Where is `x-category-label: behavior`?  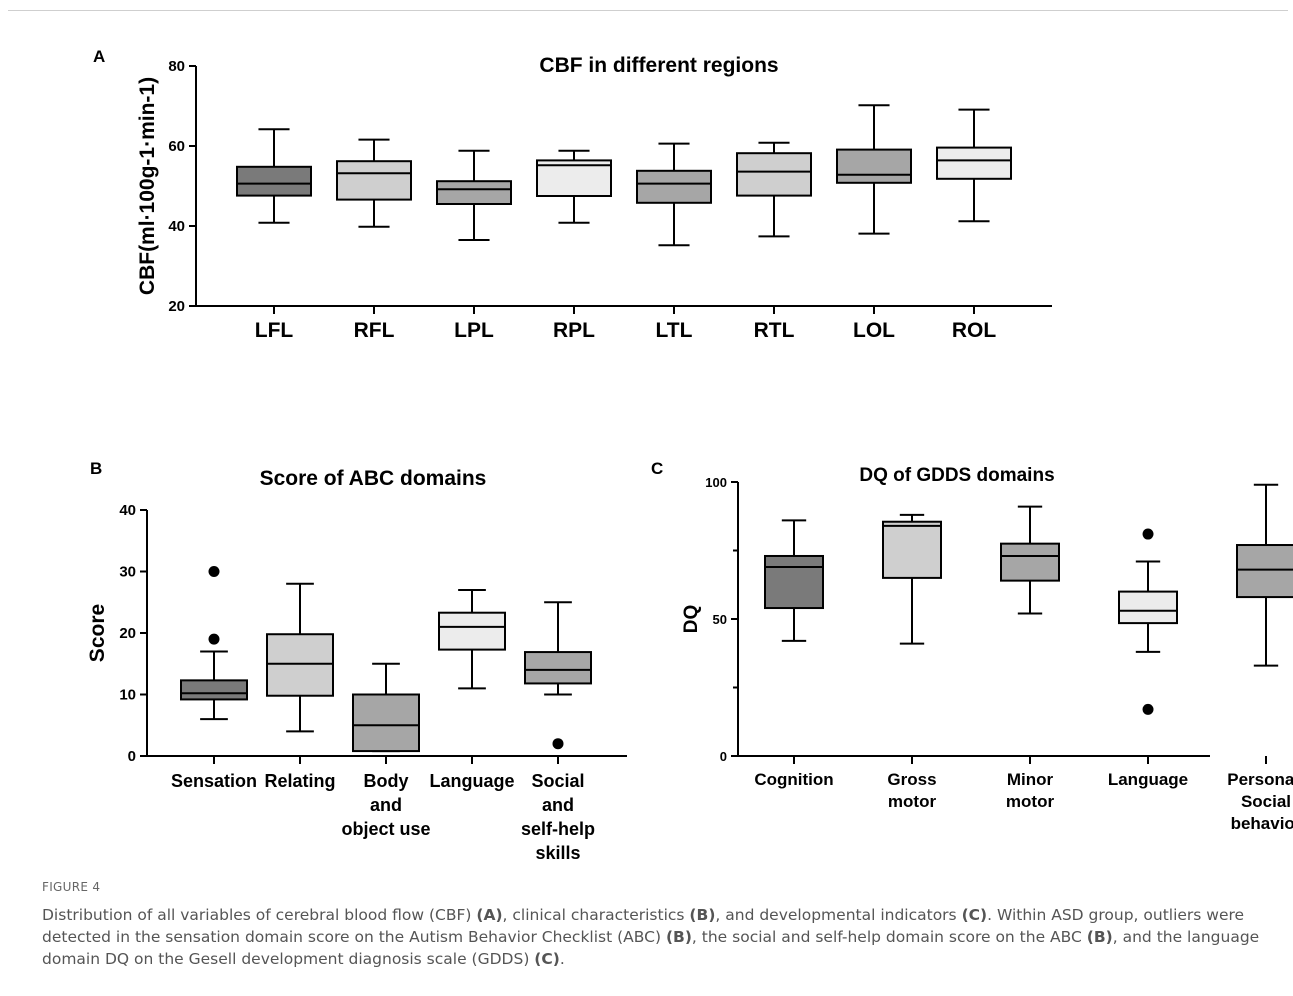
x-category-label: behavior is located at coordinates (1262, 823).